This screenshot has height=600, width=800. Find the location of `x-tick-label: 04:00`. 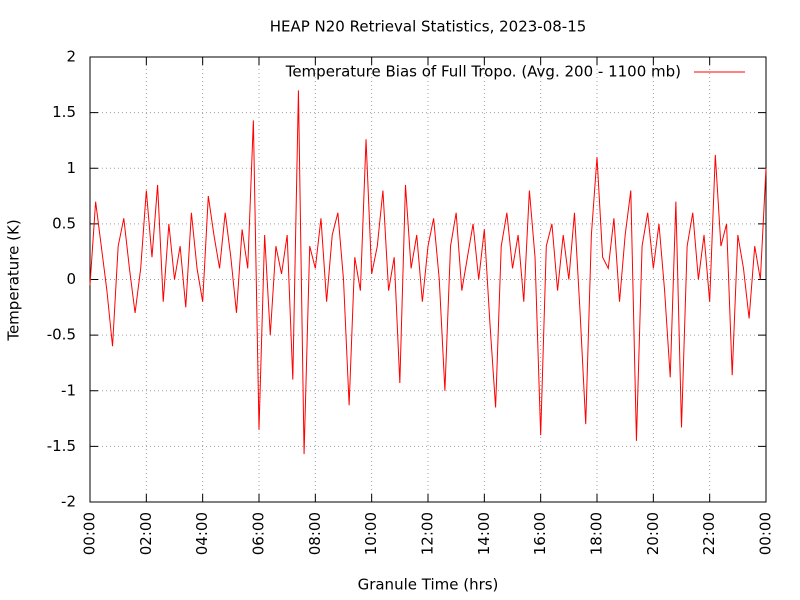

x-tick-label: 04:00 is located at coordinates (202, 533).